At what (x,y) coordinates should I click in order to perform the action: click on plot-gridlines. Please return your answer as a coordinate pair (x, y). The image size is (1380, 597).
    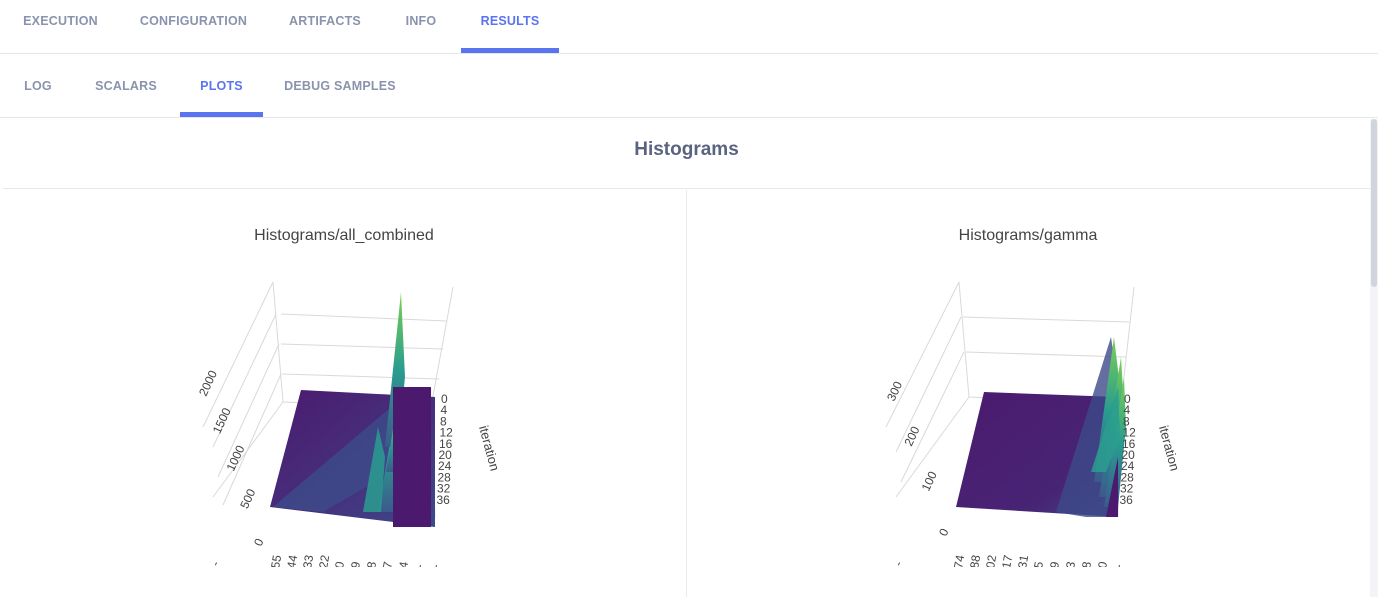
    Looking at the image, I should click on (1010, 399).